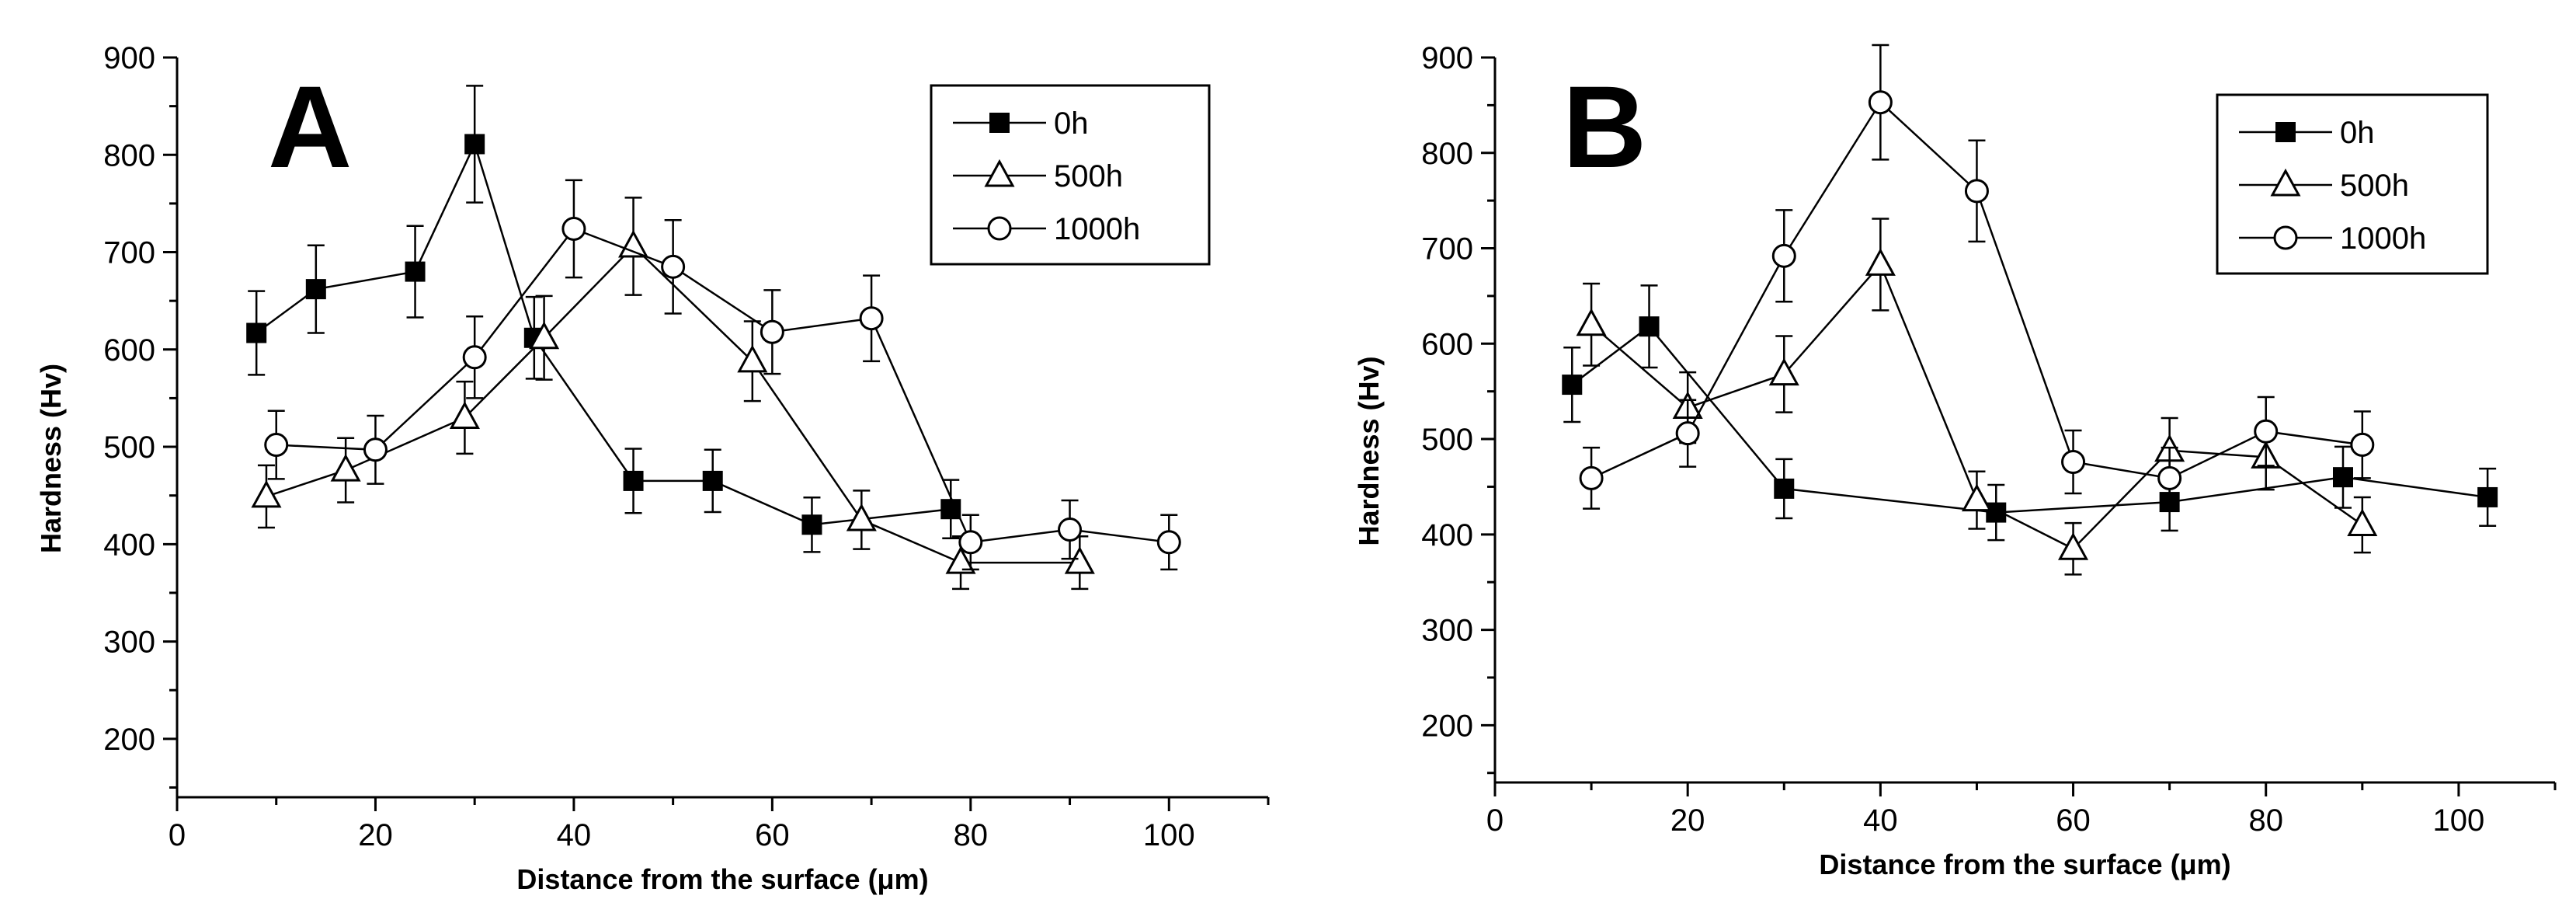 This screenshot has height=920, width=2576. What do you see at coordinates (310, 126) in the screenshot?
I see `panel-letter: A` at bounding box center [310, 126].